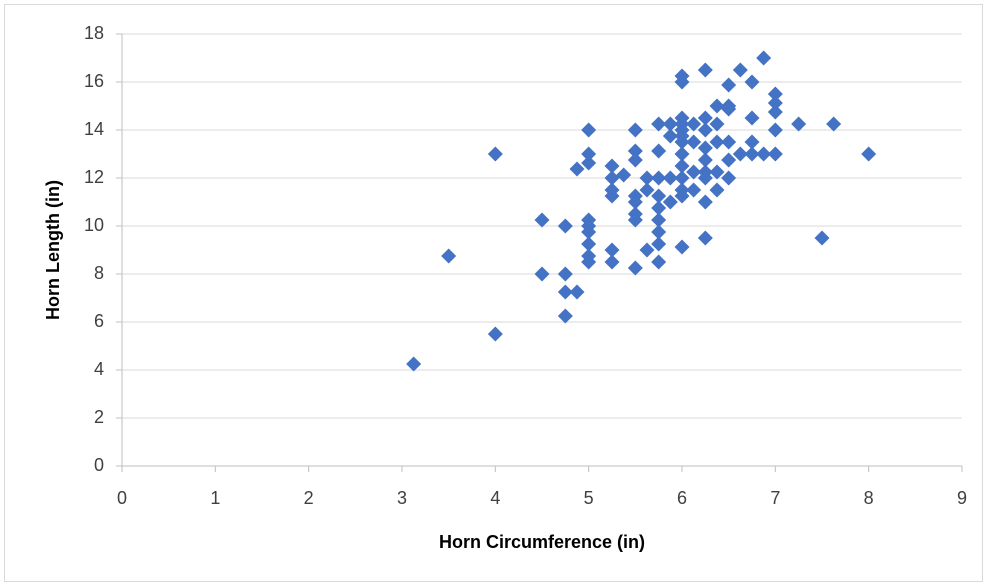 This screenshot has width=986, height=586. I want to click on y-tick-label: 18, so click(94, 33).